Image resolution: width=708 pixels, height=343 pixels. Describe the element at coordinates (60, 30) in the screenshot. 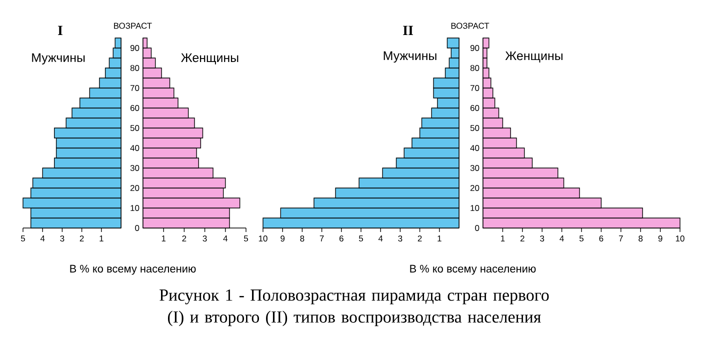

I see `chart-title: I` at that location.